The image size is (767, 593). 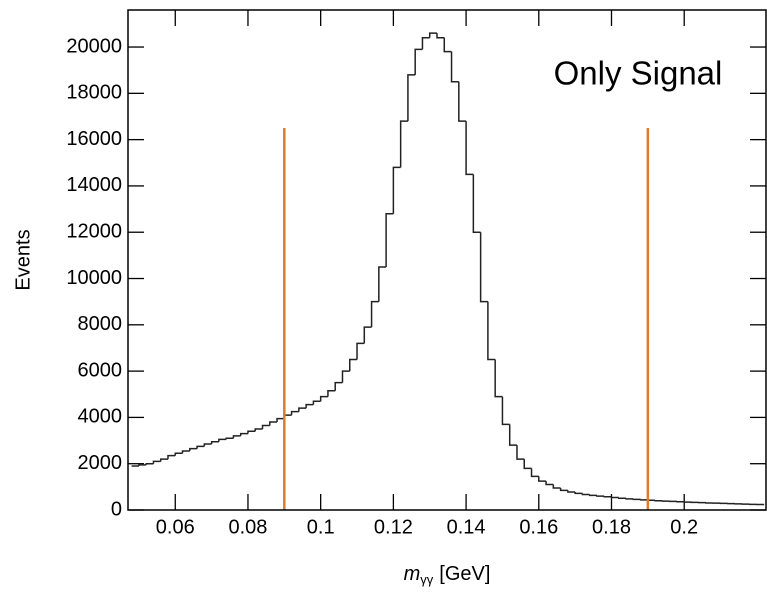 I want to click on y-tick-label: 8000, so click(x=100, y=324).